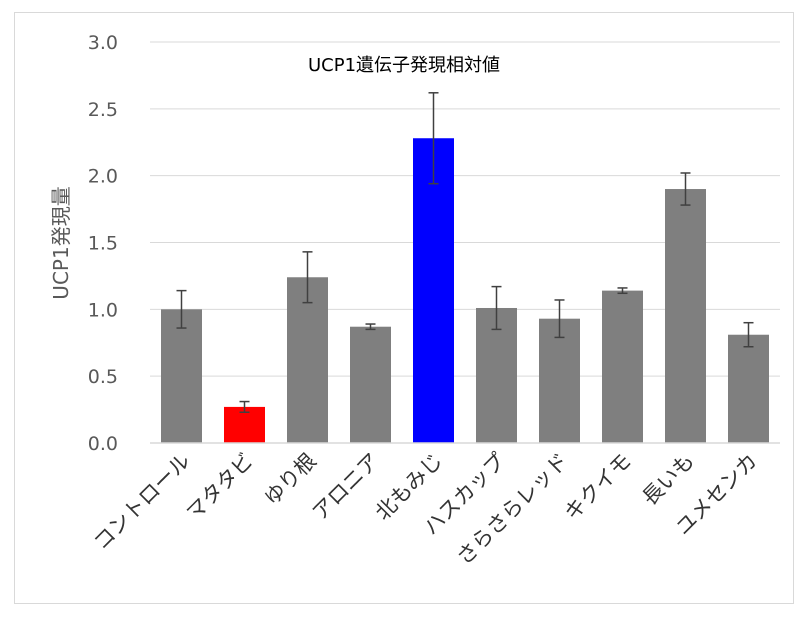 The width and height of the screenshot is (808, 618). Describe the element at coordinates (220, 487) in the screenshot. I see `x-category-label: マタタビ` at that location.